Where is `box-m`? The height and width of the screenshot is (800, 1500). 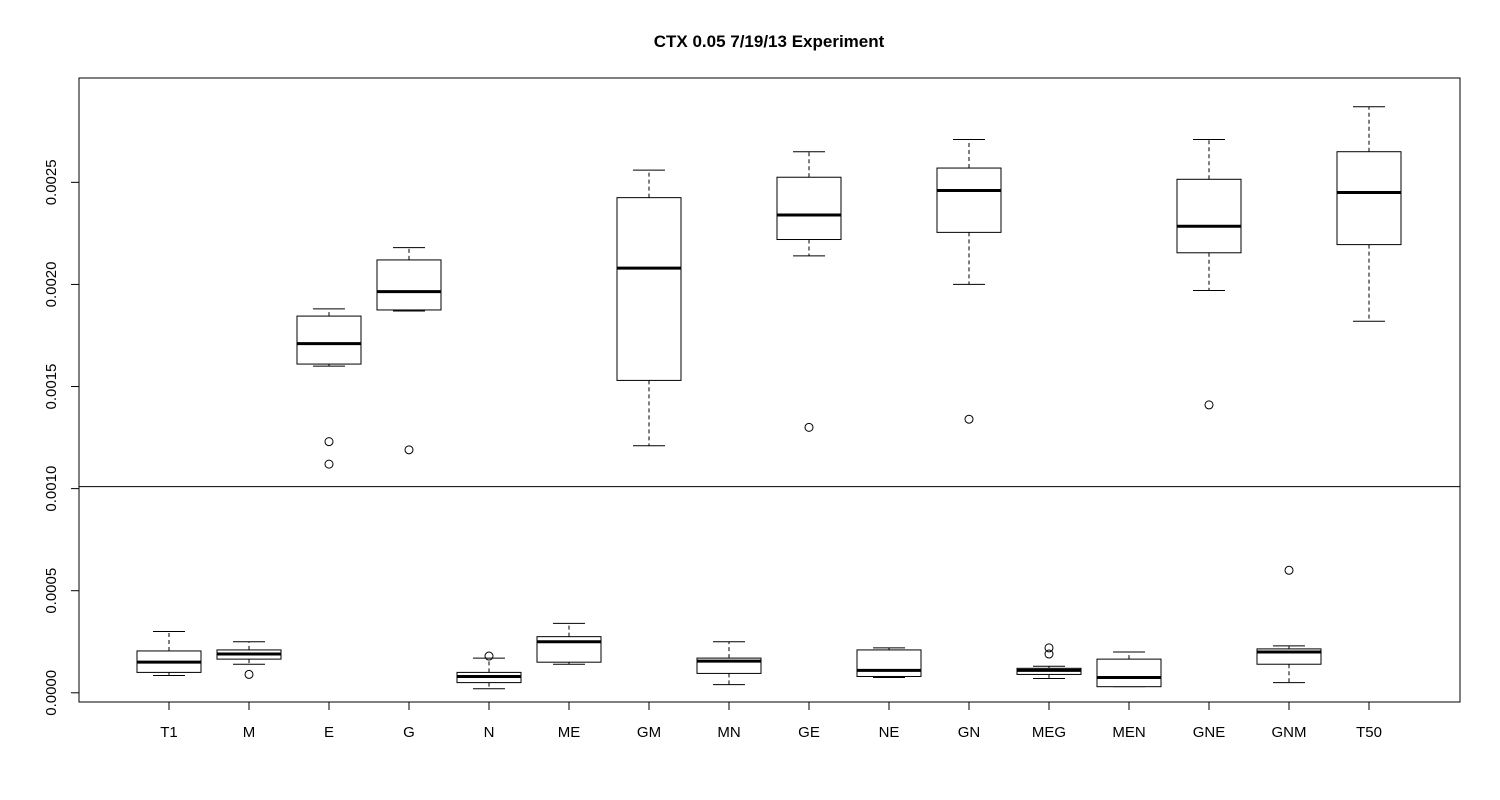
box-m is located at coordinates (249, 660).